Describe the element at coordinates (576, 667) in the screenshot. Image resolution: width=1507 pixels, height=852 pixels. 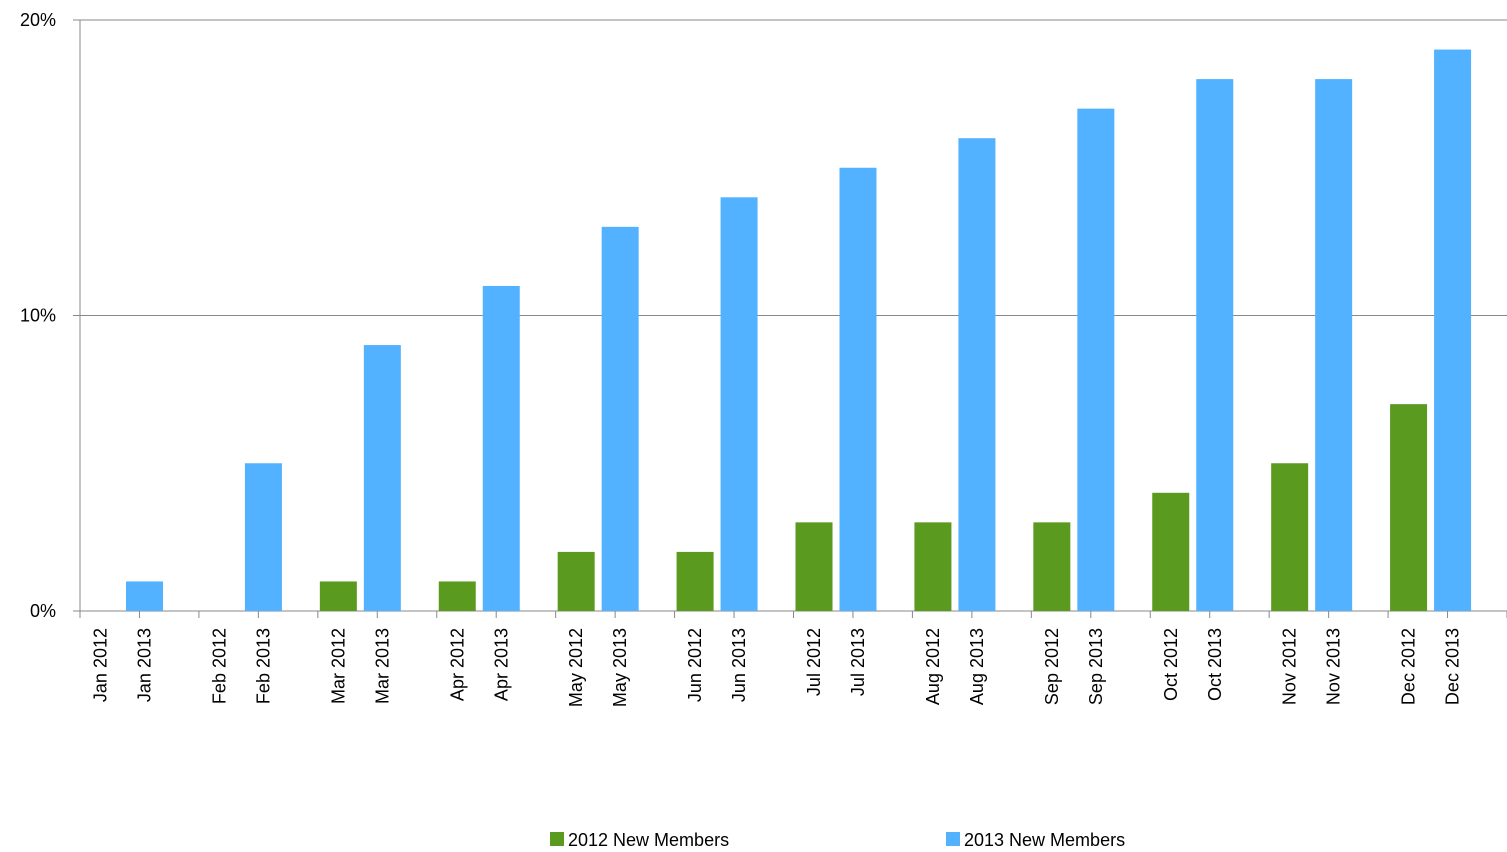
I see `x-tick-label: May 2012` at that location.